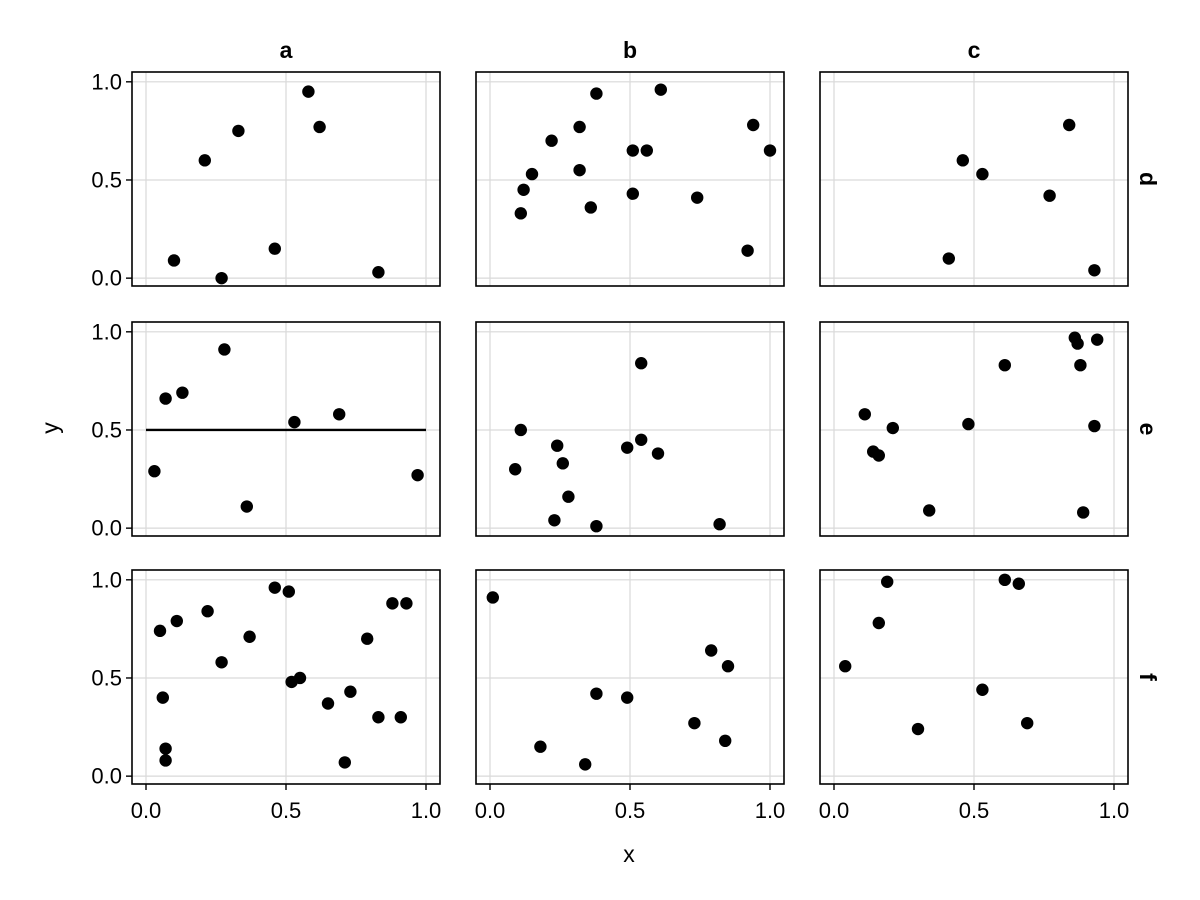 This screenshot has height=900, width=1200. Describe the element at coordinates (1148, 429) in the screenshot. I see `row-facet-label-e: e` at that location.